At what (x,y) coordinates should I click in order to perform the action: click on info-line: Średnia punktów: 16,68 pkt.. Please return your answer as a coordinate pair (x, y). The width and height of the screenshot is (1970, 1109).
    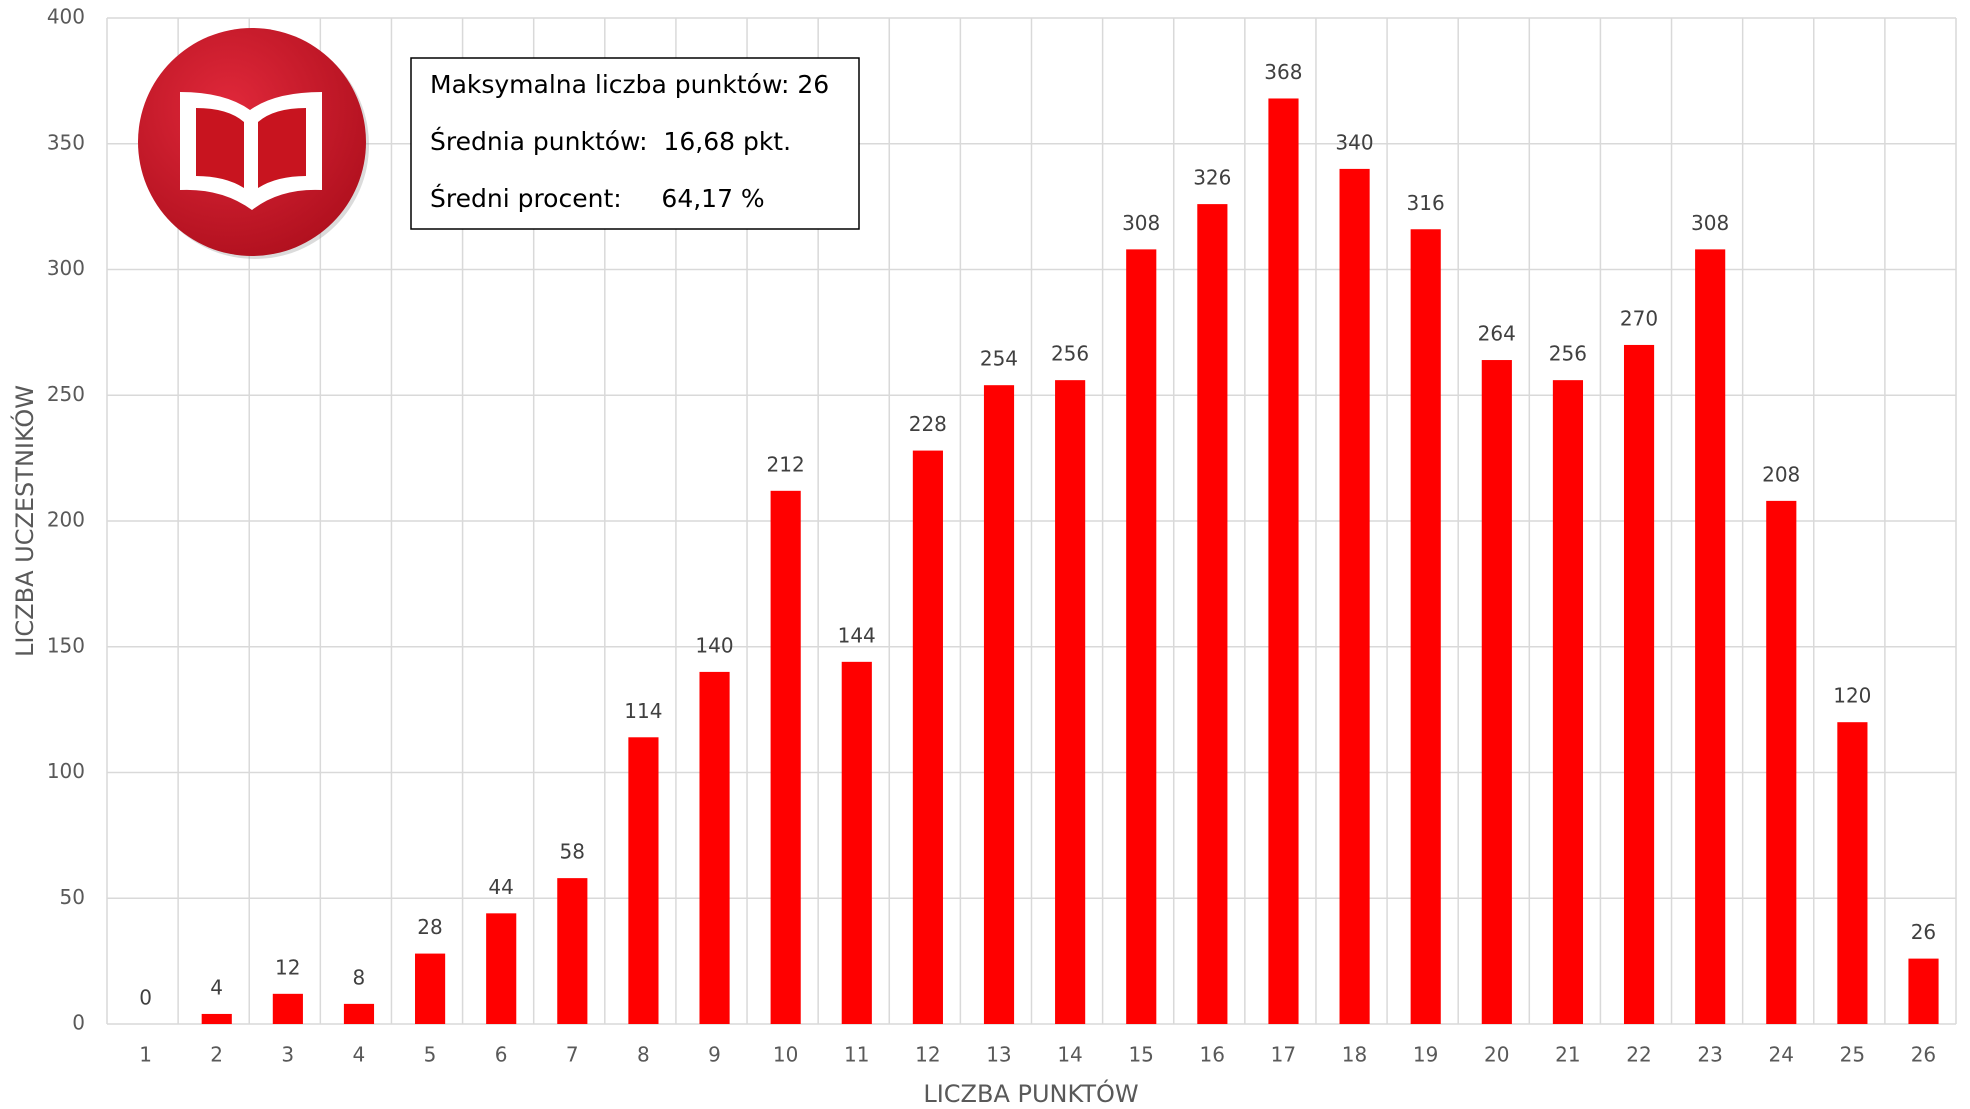
    Looking at the image, I should click on (610, 141).